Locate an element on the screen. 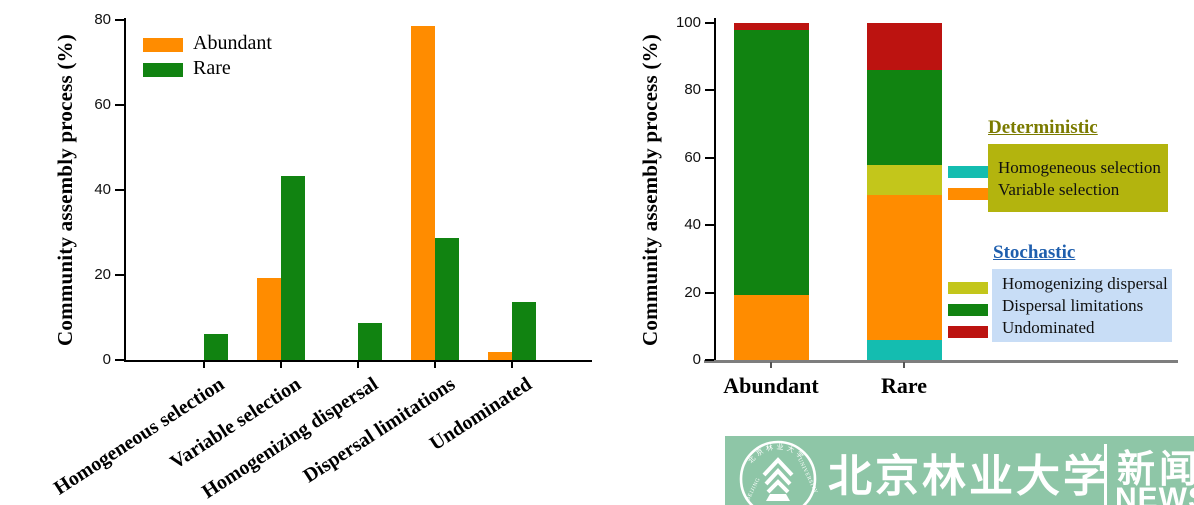 Image resolution: width=1194 pixels, height=505 pixels. legend-swatch-homogenizing-dispersal is located at coordinates (968, 288).